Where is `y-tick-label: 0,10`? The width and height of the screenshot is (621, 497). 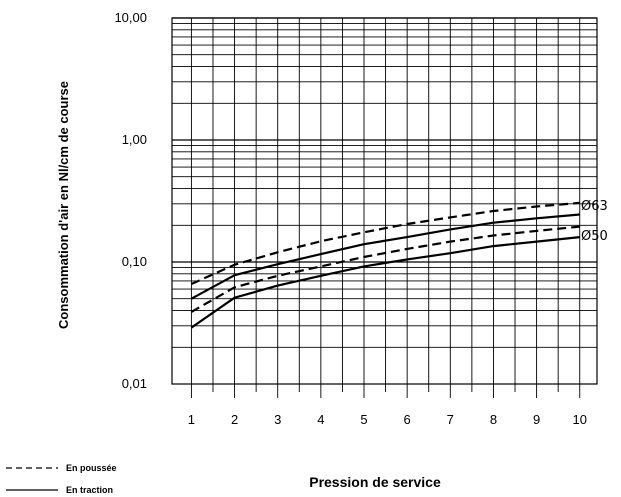 y-tick-label: 0,10 is located at coordinates (134, 261).